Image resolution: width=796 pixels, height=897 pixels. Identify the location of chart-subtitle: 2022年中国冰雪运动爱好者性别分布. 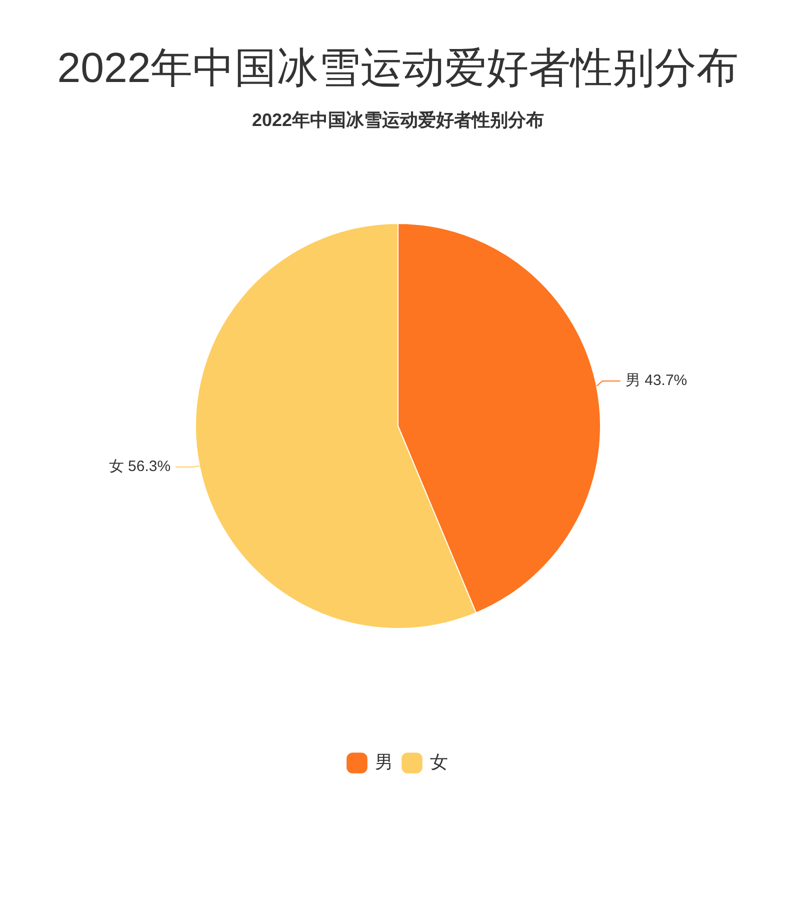
(398, 120).